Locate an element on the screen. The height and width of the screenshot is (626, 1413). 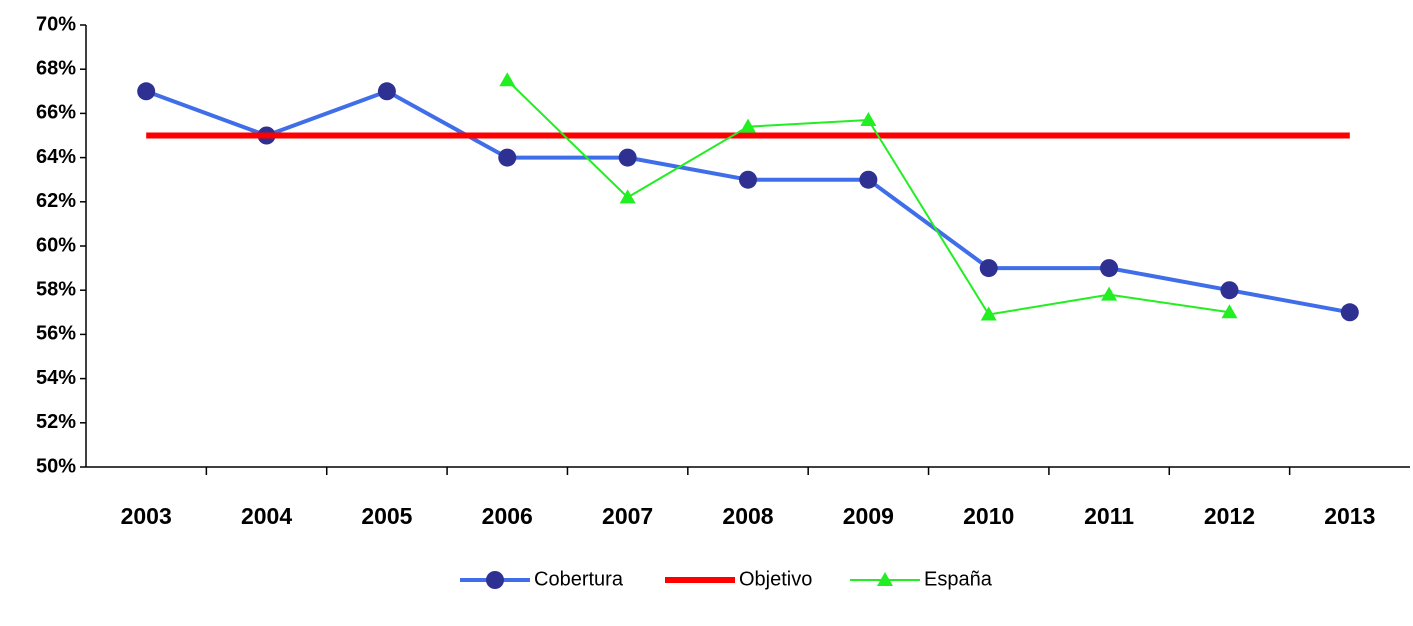
x-tick-label: 2009 is located at coordinates (868, 516).